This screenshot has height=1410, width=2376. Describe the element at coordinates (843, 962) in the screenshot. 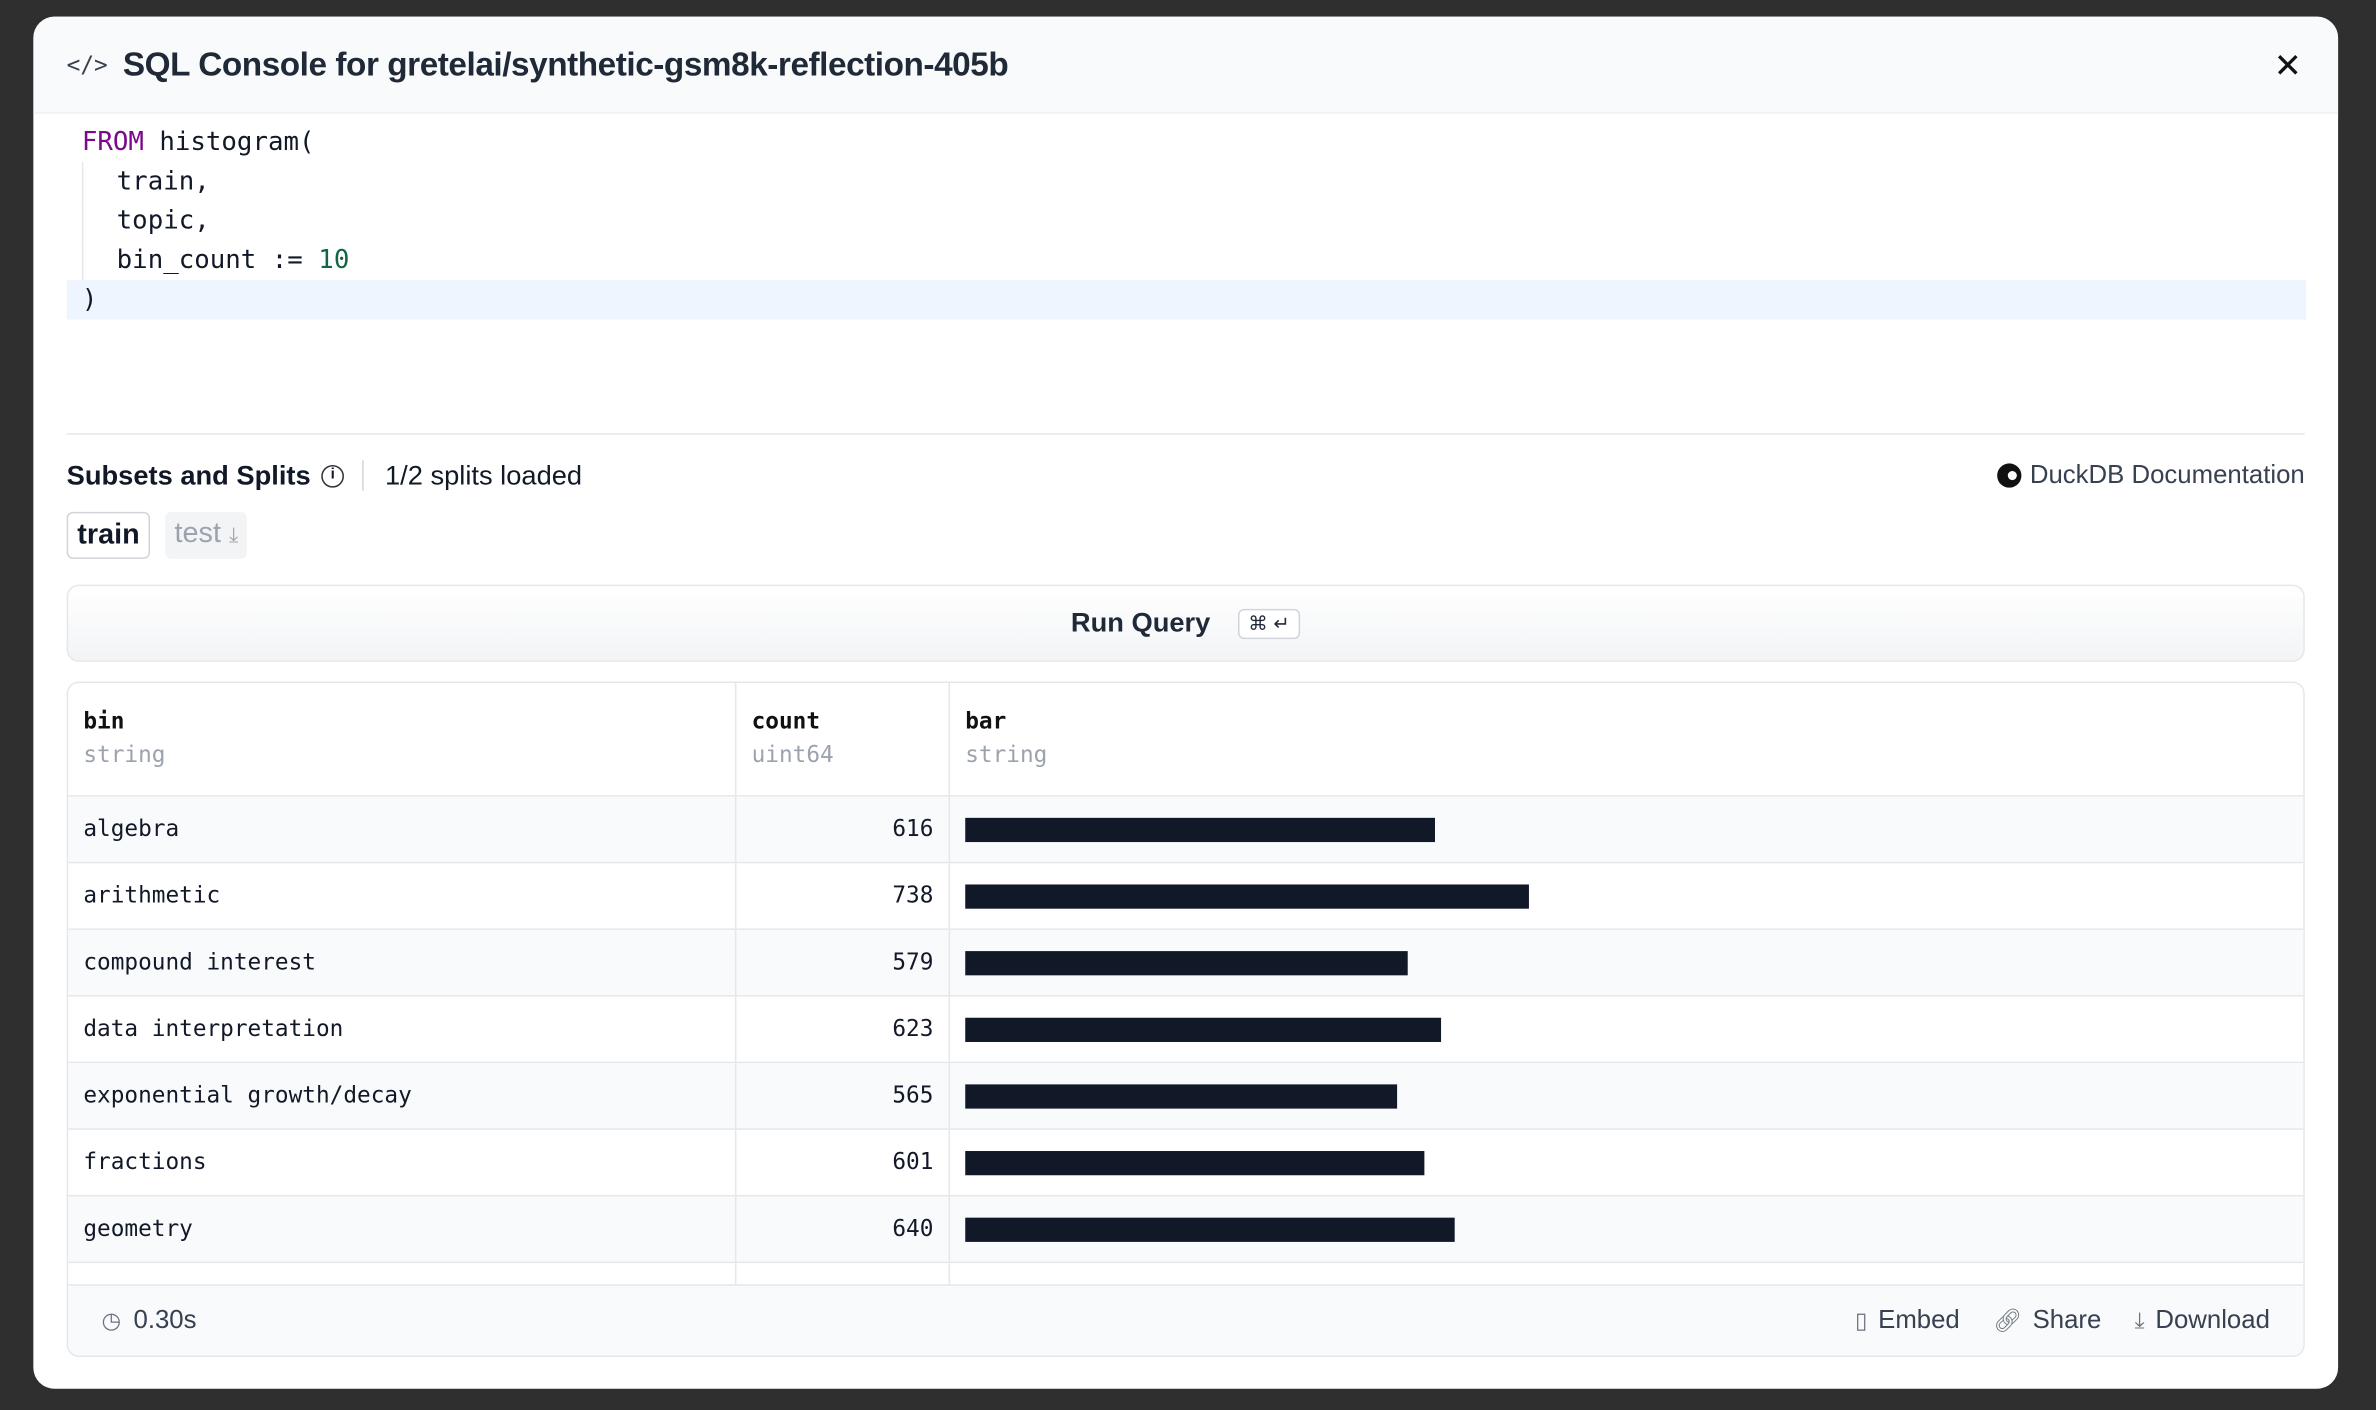

I see `cell-count: 579` at that location.